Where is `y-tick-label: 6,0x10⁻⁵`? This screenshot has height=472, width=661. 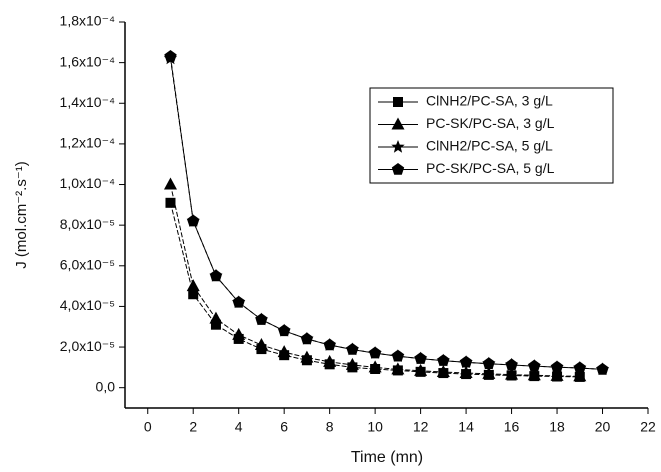
y-tick-label: 6,0x10⁻⁵ is located at coordinates (87, 264).